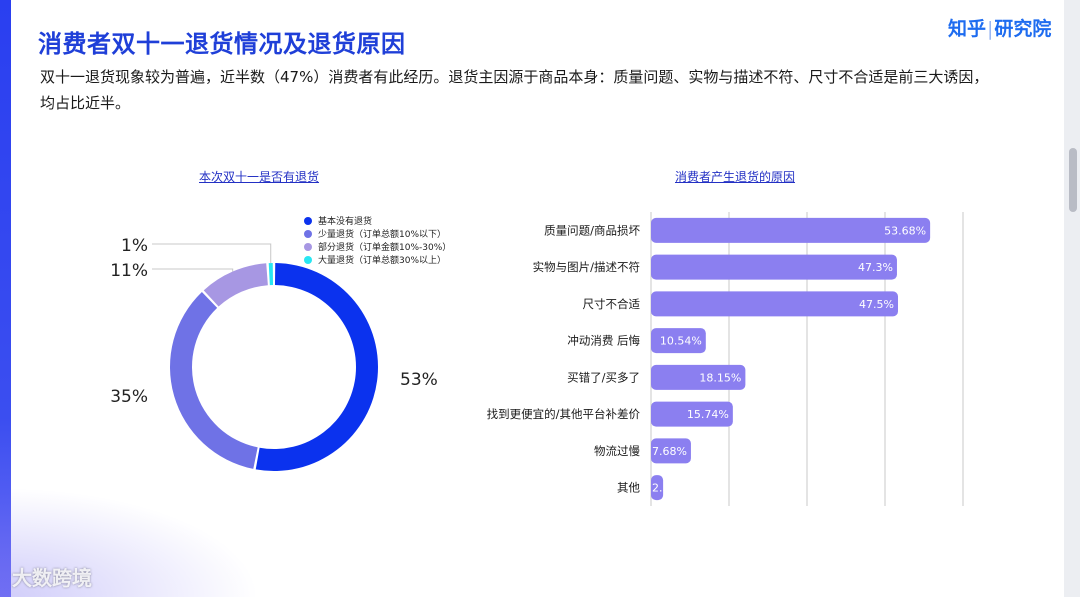  I want to click on brand-sub: 研究院, so click(1023, 29).